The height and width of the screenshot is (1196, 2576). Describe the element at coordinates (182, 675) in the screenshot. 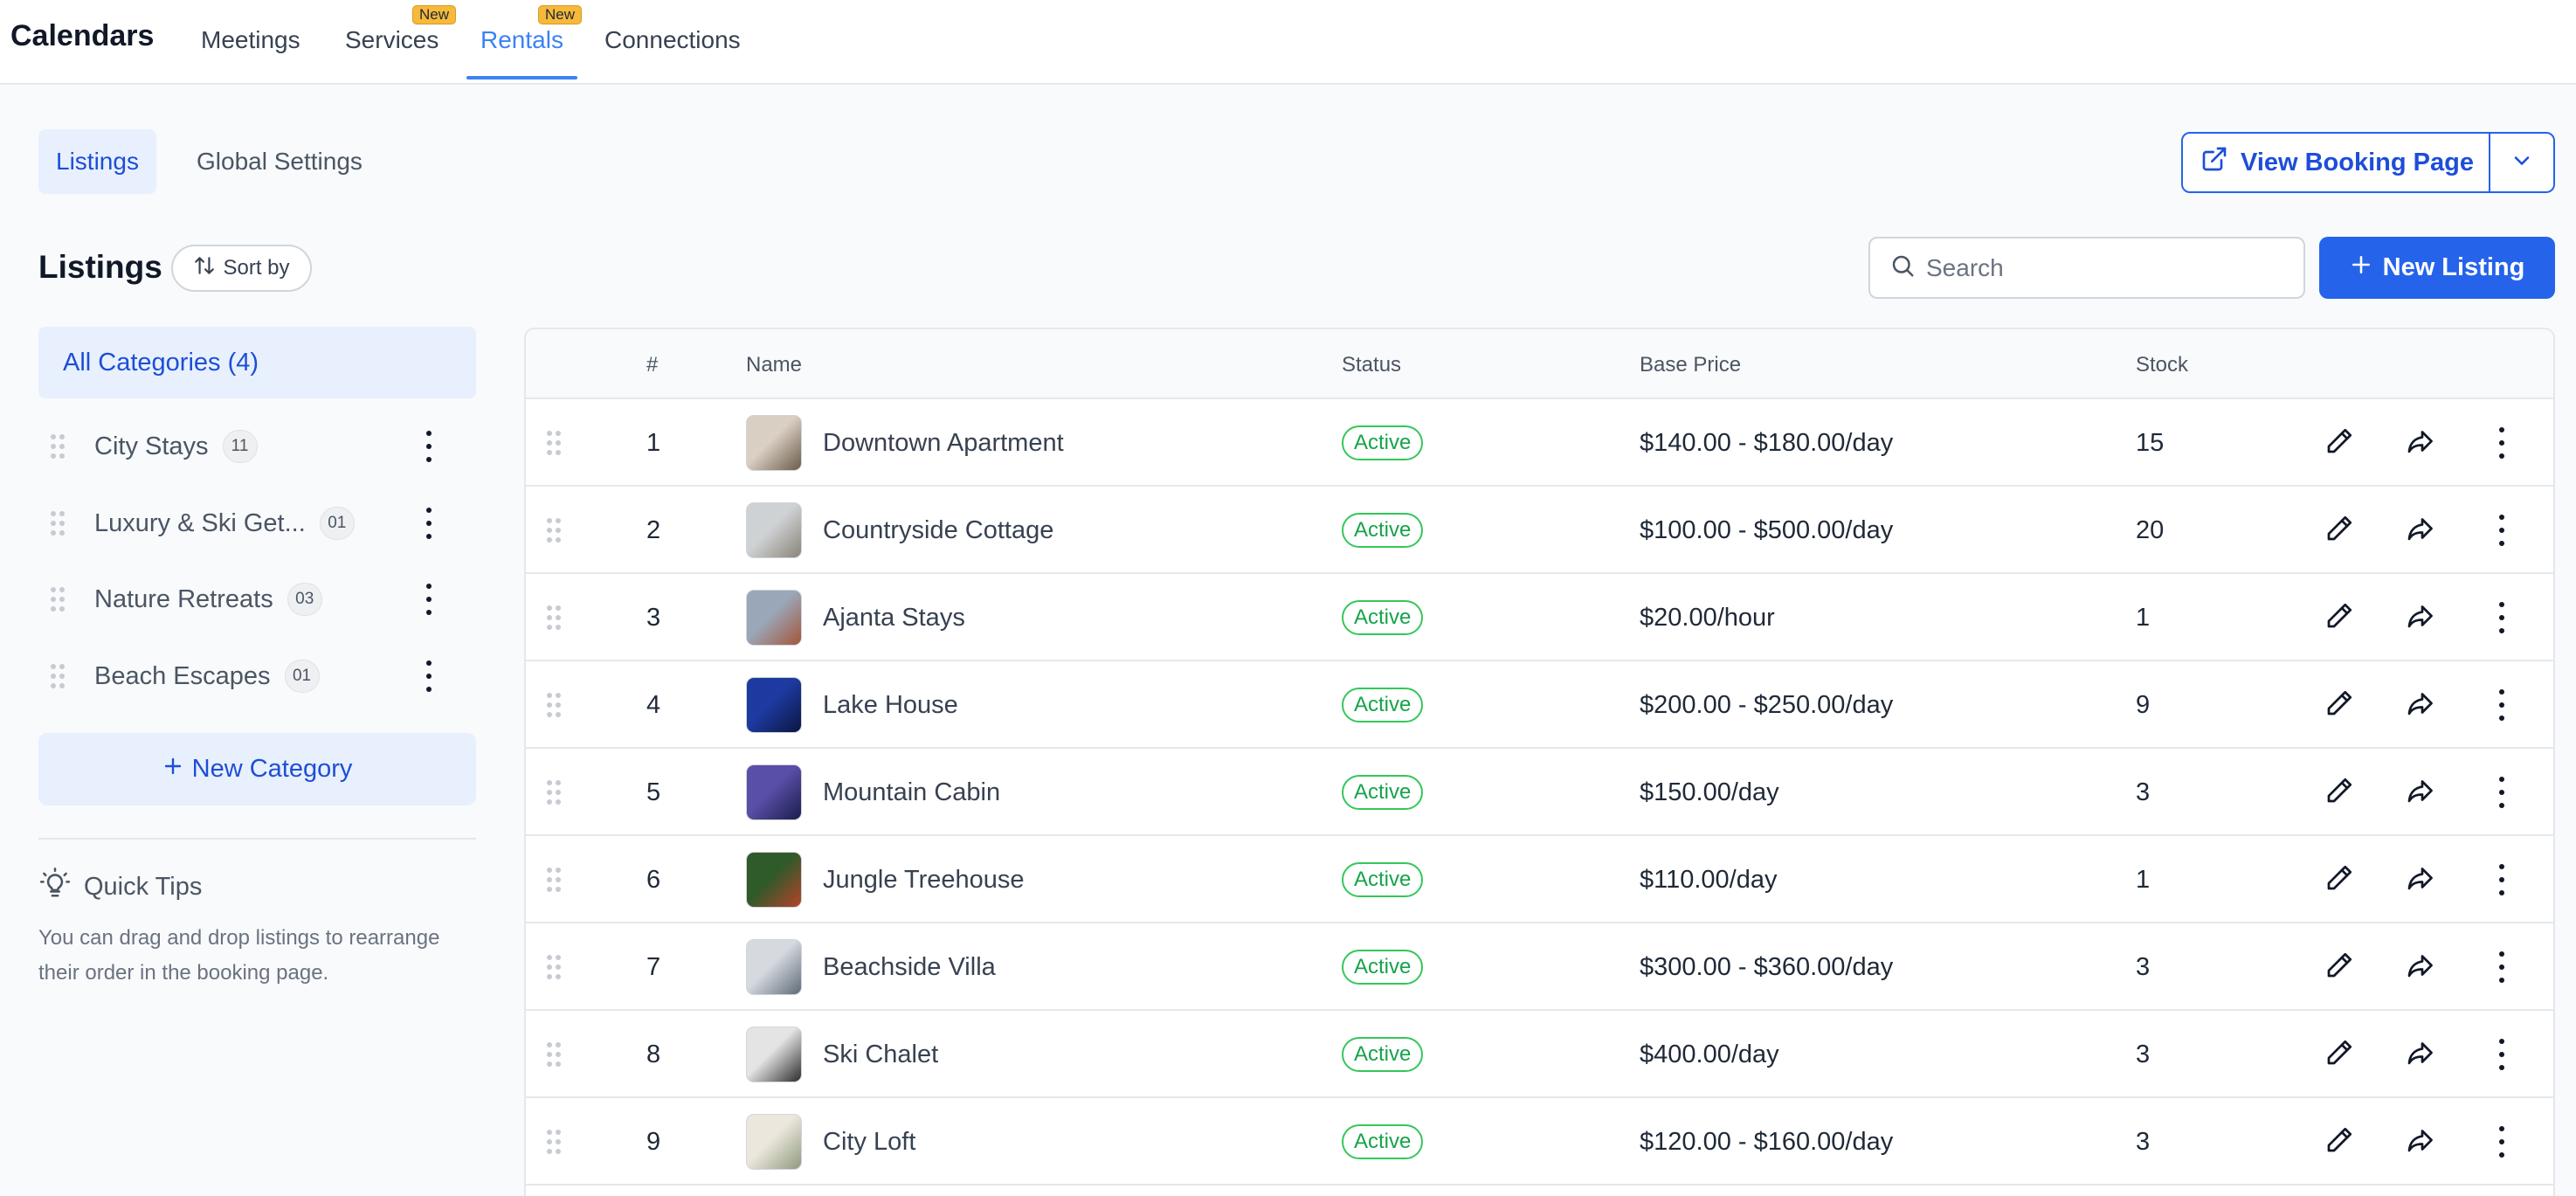

I see `category-name: Beach Escapes` at that location.